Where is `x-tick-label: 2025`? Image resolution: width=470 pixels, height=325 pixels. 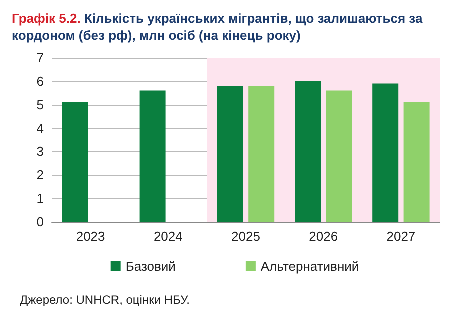
x-tick-label: 2025 is located at coordinates (246, 236).